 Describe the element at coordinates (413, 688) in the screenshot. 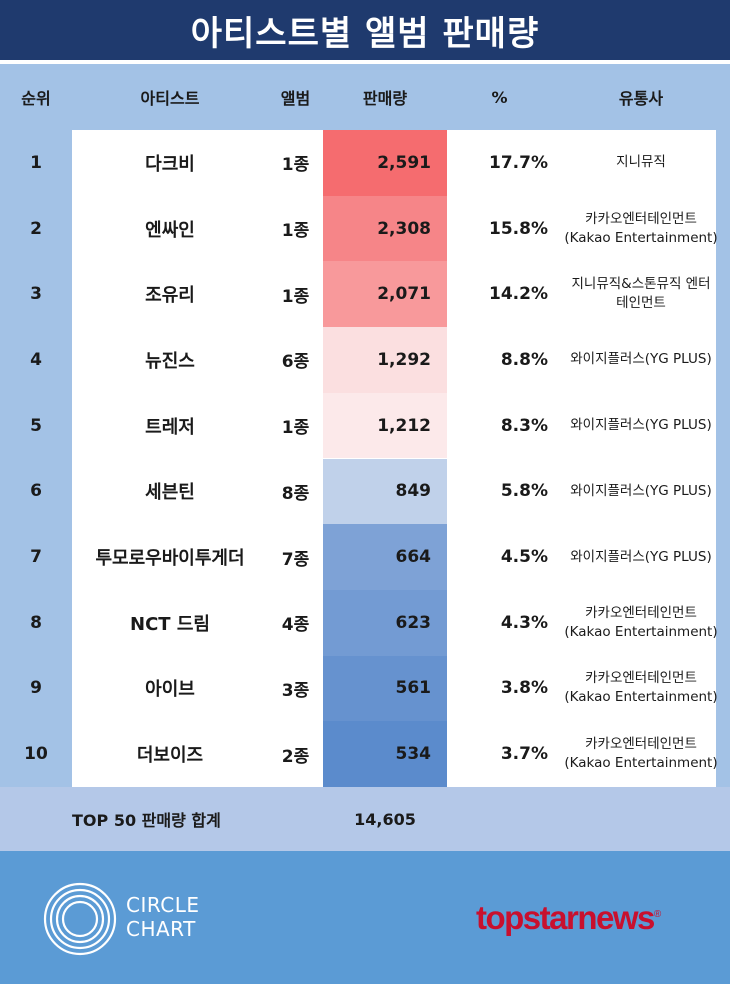

I see `sales-cell: 561` at that location.